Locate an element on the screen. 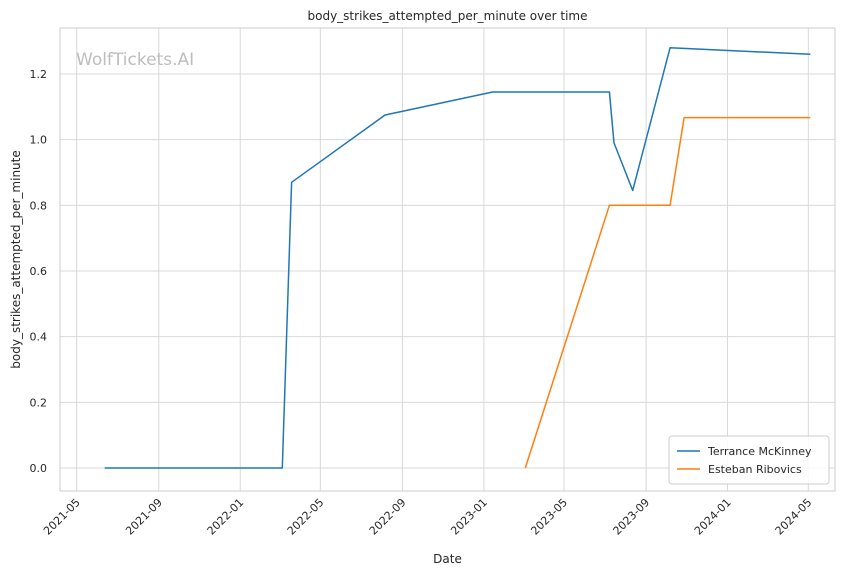 Image resolution: width=844 pixels, height=575 pixels. legend-label: Terrance McKinney is located at coordinates (759, 451).